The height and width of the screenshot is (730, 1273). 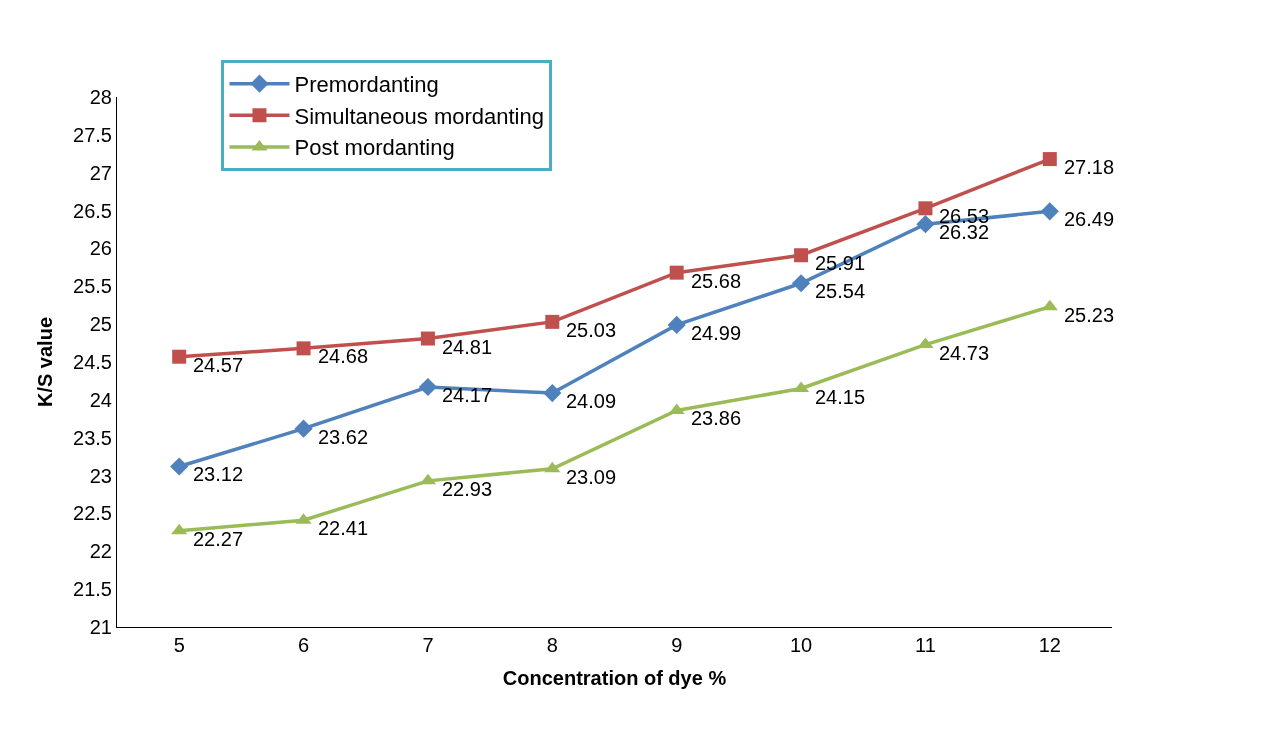 I want to click on data-label: 24.17, so click(x=467, y=395).